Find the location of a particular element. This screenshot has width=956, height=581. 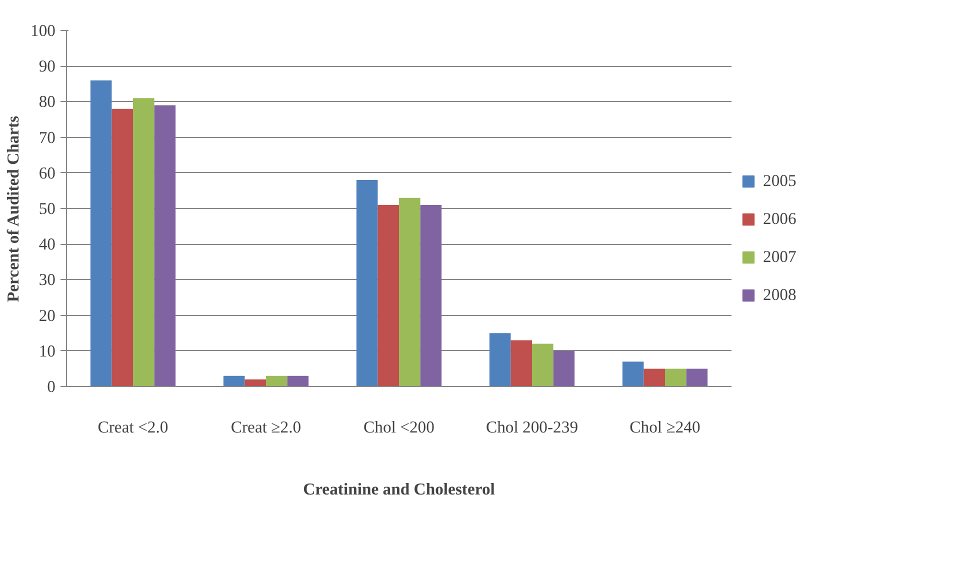

legend-label: 2007 is located at coordinates (779, 256).